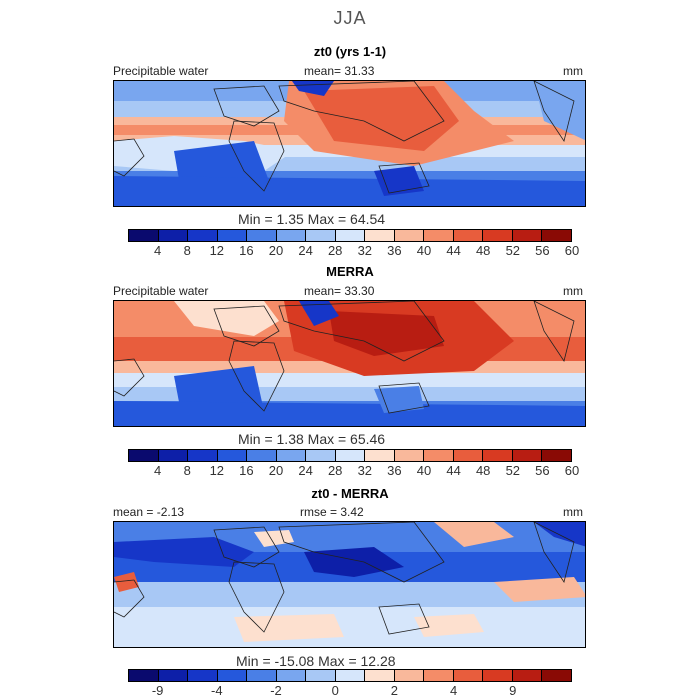 The width and height of the screenshot is (700, 700). What do you see at coordinates (513, 690) in the screenshot?
I see `colorbar-tick-label: 9` at bounding box center [513, 690].